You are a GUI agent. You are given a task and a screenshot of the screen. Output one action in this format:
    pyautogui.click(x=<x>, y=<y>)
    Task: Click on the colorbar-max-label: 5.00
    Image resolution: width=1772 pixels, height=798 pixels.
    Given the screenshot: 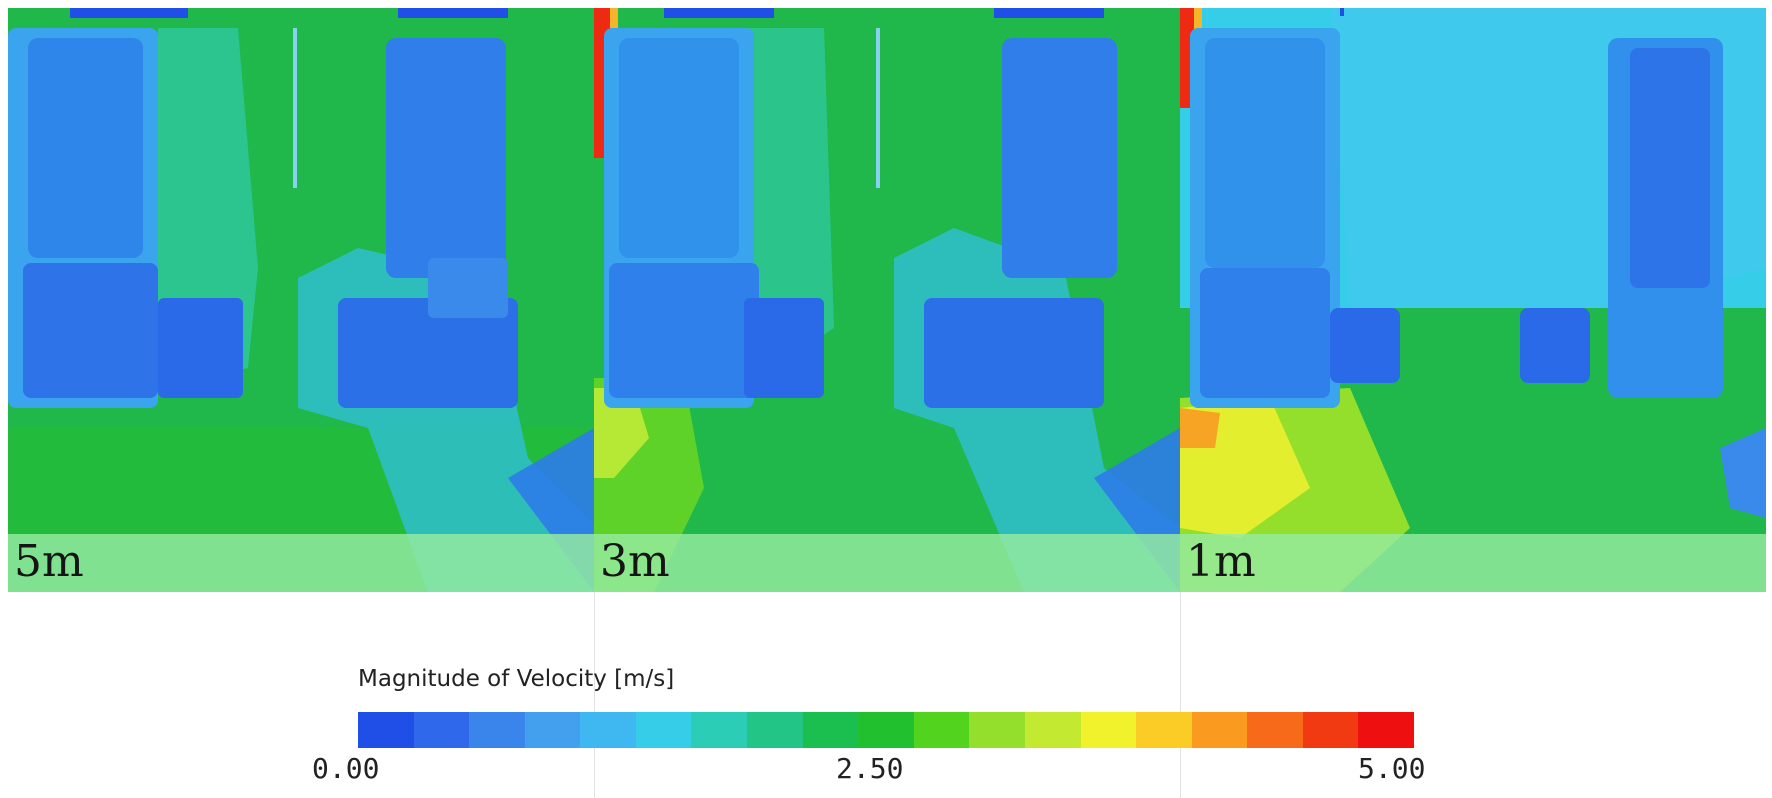 What is the action you would take?
    pyautogui.click(x=1392, y=768)
    